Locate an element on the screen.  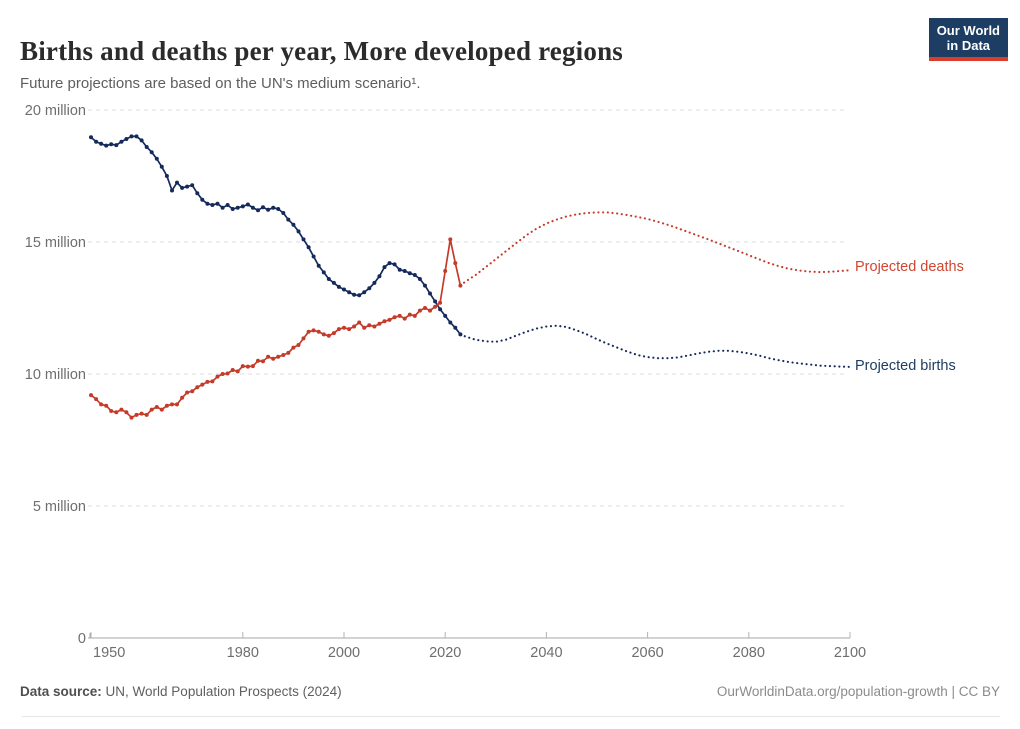
x-axis-tick-label: 2020 is located at coordinates (445, 653).